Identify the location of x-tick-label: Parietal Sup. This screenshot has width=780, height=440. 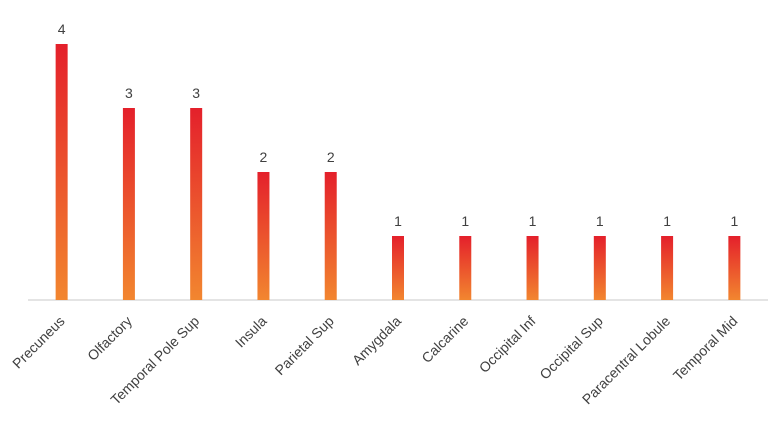
(304, 345).